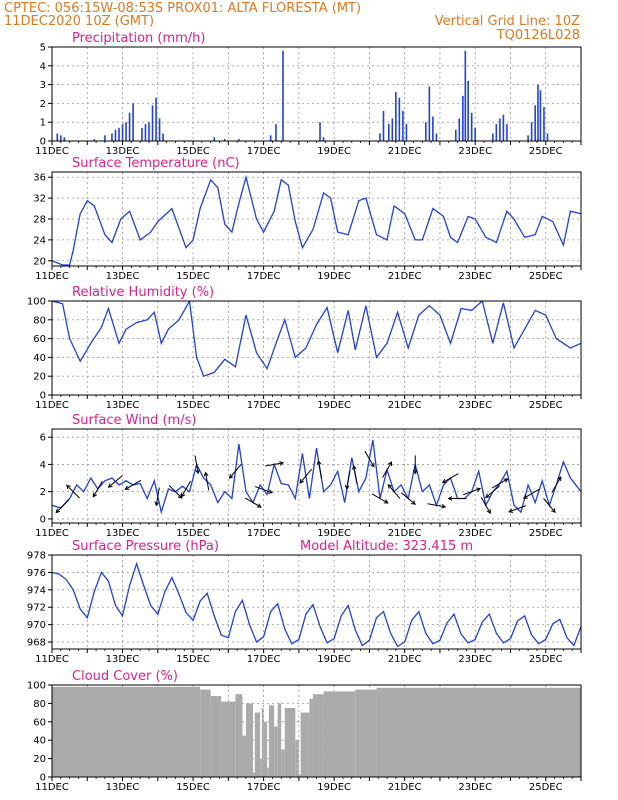  What do you see at coordinates (538, 35) in the screenshot?
I see `header-model-id: TQ0126L028` at bounding box center [538, 35].